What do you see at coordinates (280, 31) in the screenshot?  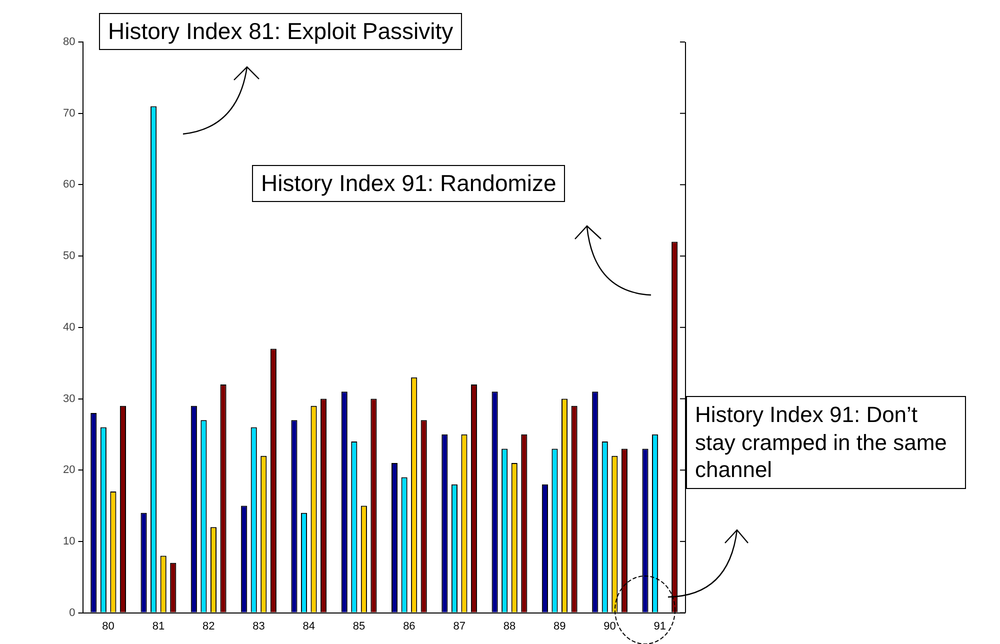 I see `annotation: History Index 81: Exploit Passivity` at bounding box center [280, 31].